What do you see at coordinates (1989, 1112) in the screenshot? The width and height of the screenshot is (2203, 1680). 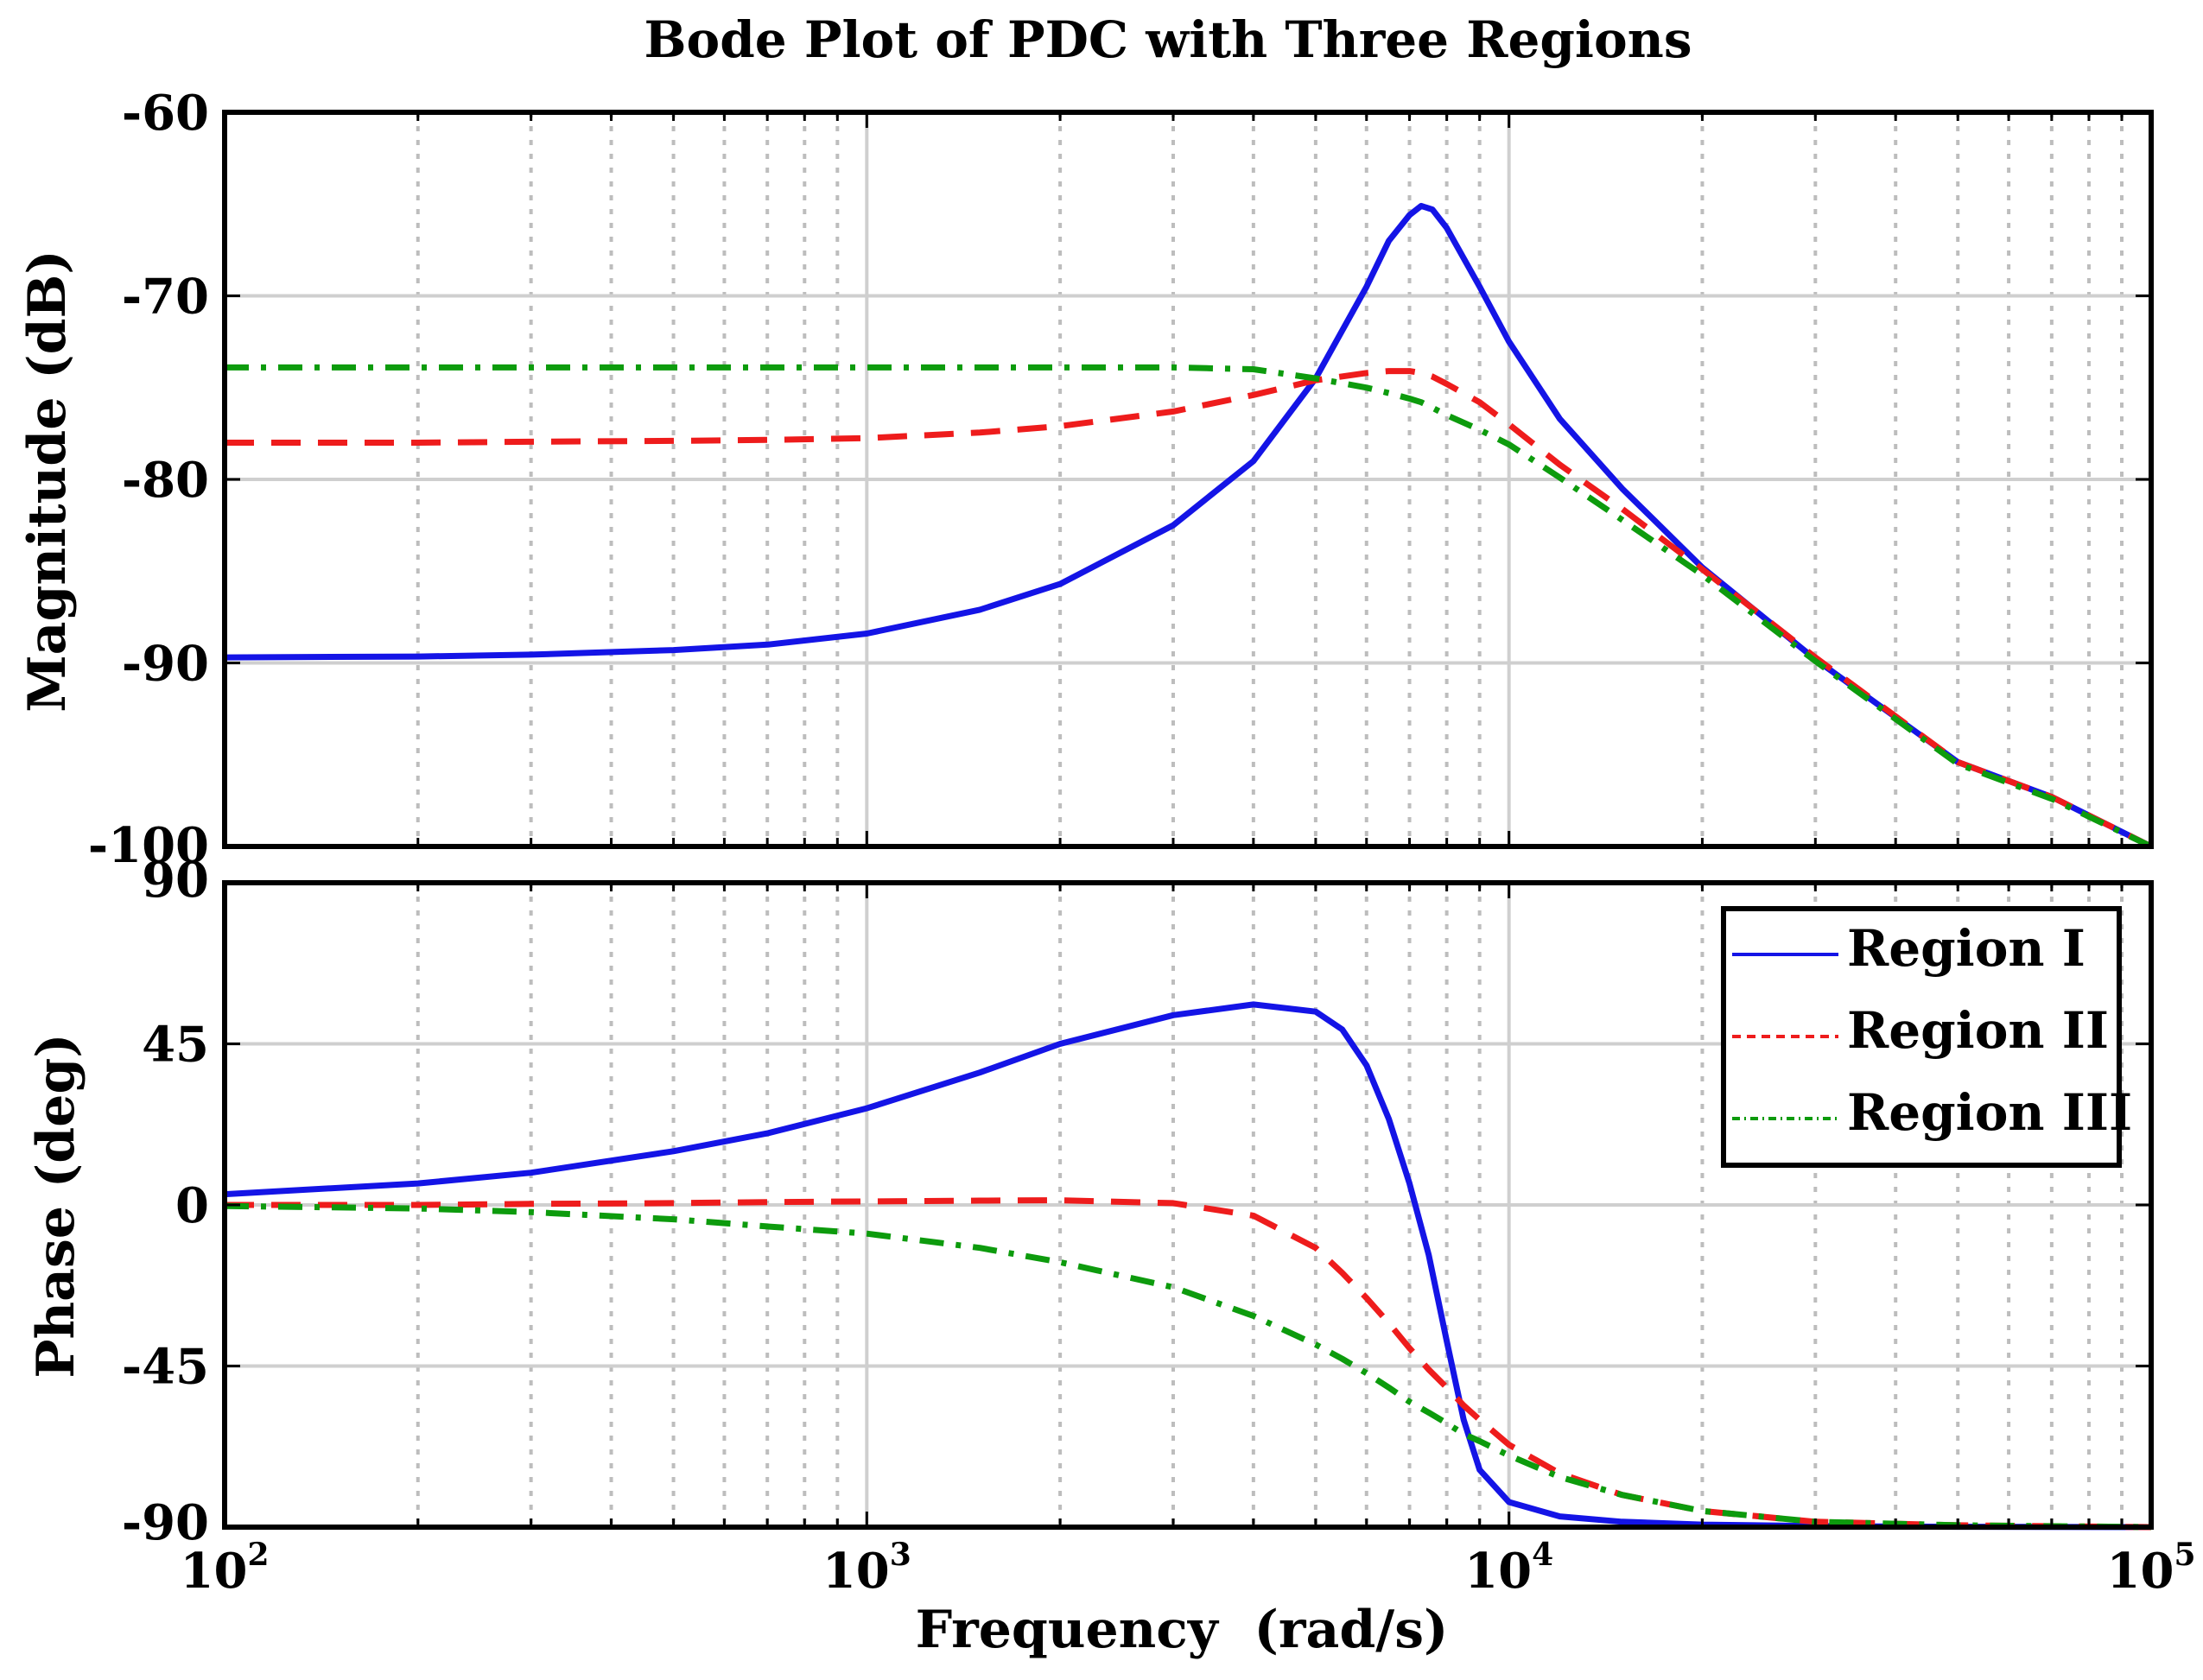 I see `legend-label-region-iii: Region III` at bounding box center [1989, 1112].